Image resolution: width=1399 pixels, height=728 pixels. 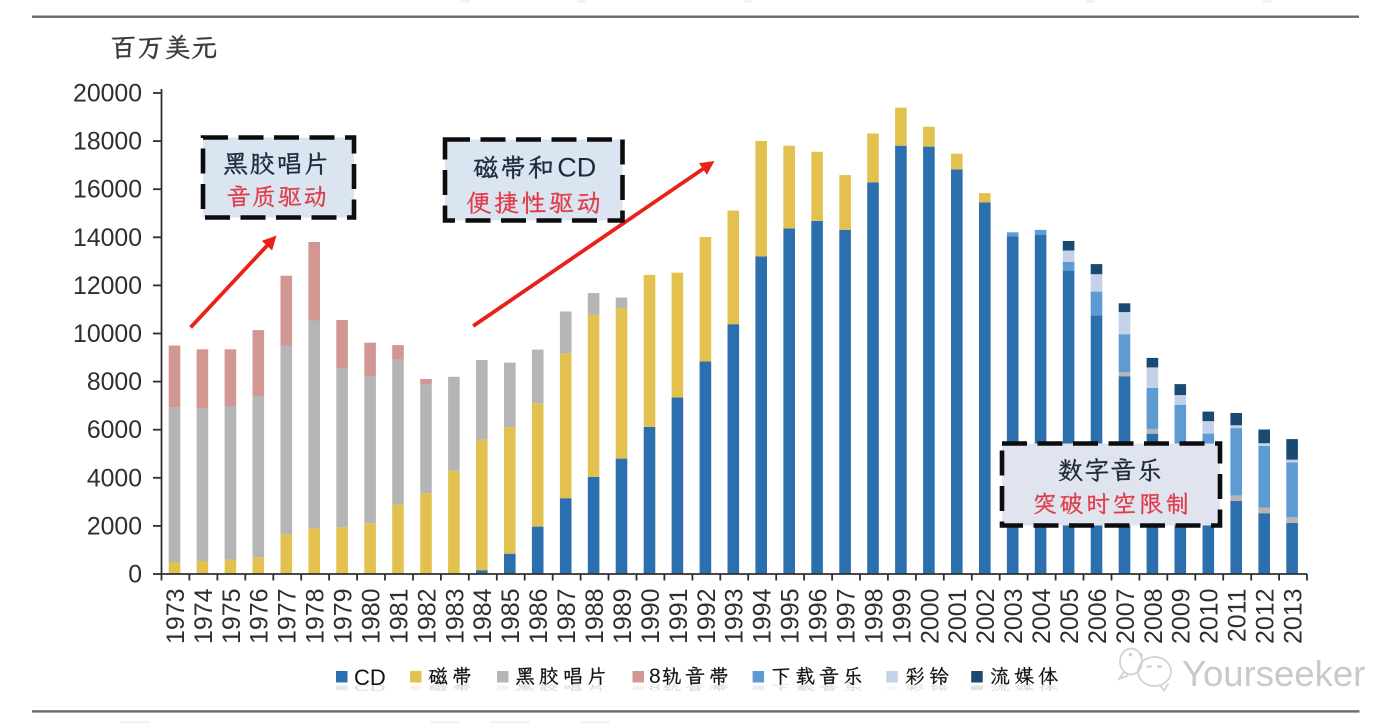 I want to click on svg-text: 1981, so click(x=399, y=616).